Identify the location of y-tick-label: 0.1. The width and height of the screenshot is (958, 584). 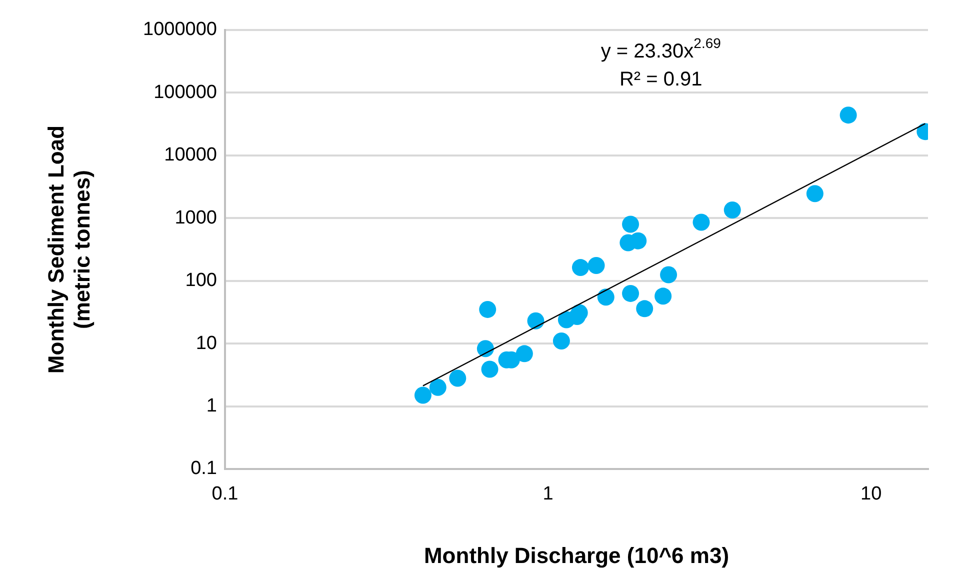
(203, 469).